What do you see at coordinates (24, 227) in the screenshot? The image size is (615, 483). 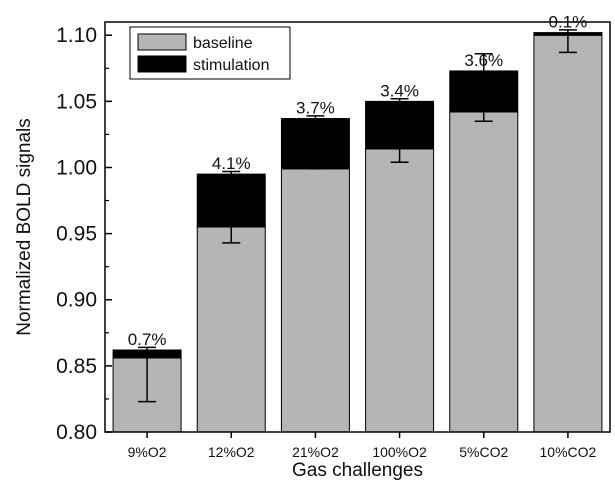 I see `y-axis-title: Normalized BOLD signals` at bounding box center [24, 227].